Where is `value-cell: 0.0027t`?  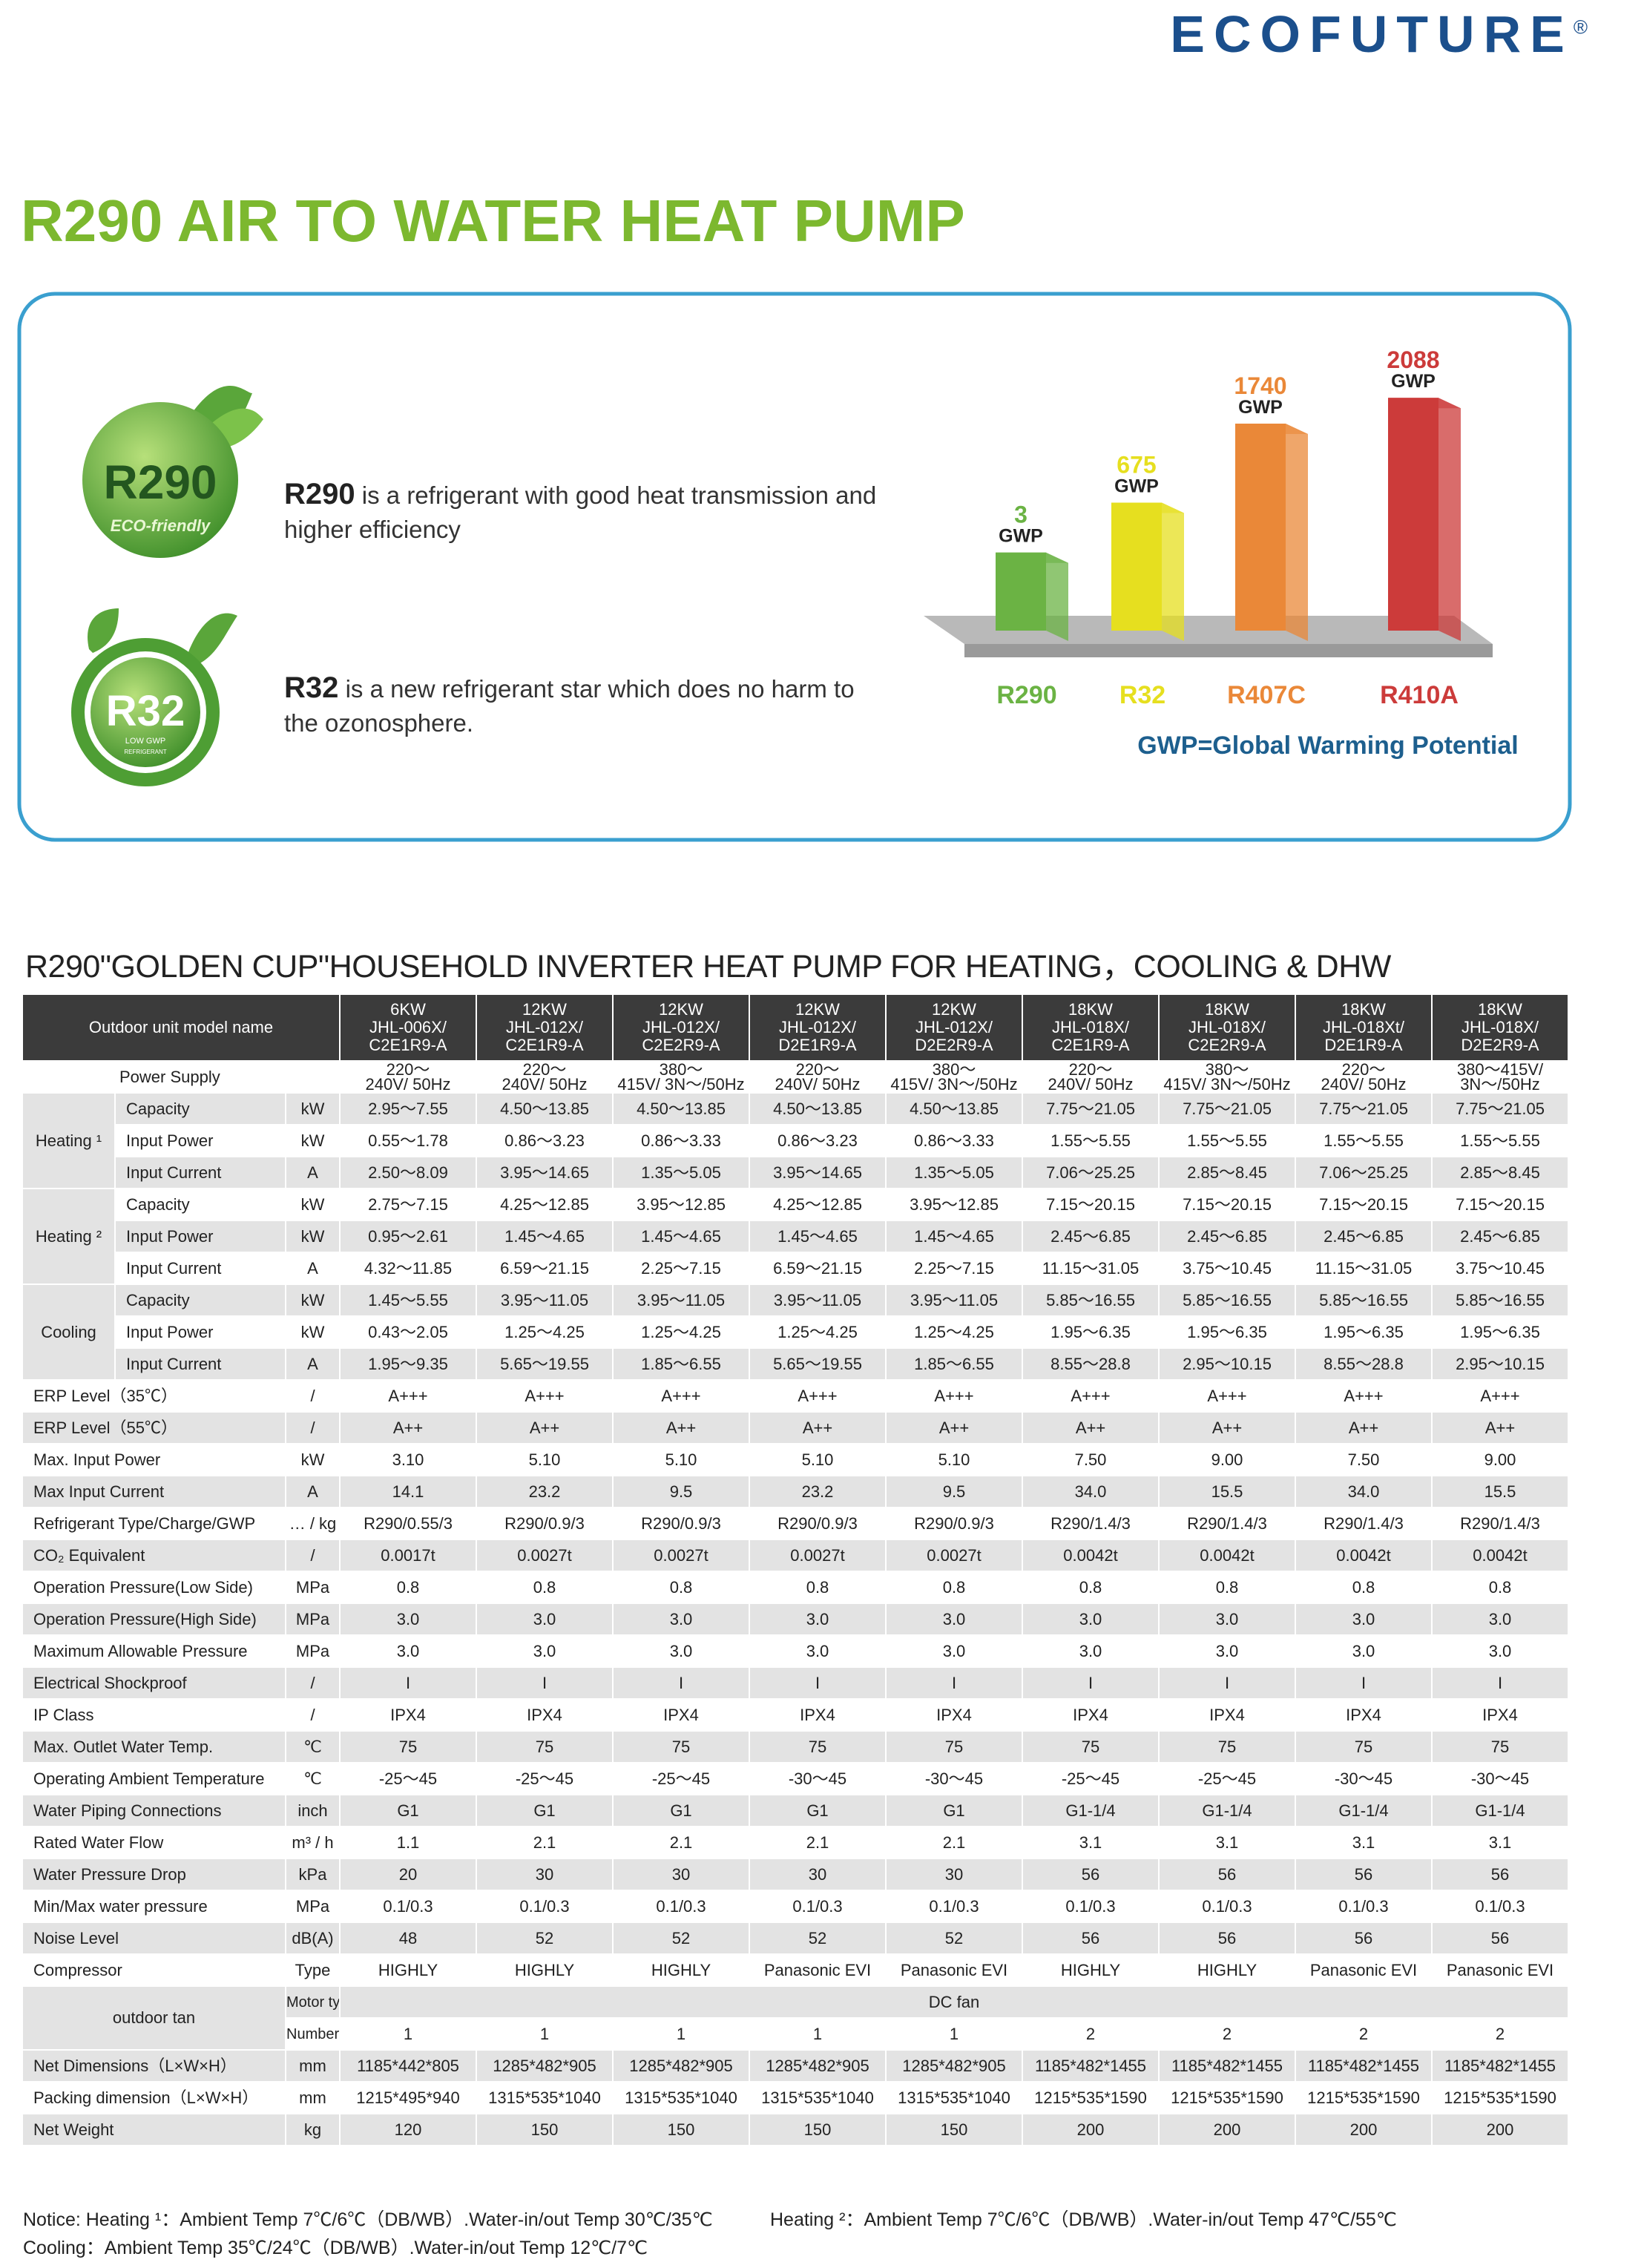
value-cell: 0.0027t is located at coordinates (681, 1555).